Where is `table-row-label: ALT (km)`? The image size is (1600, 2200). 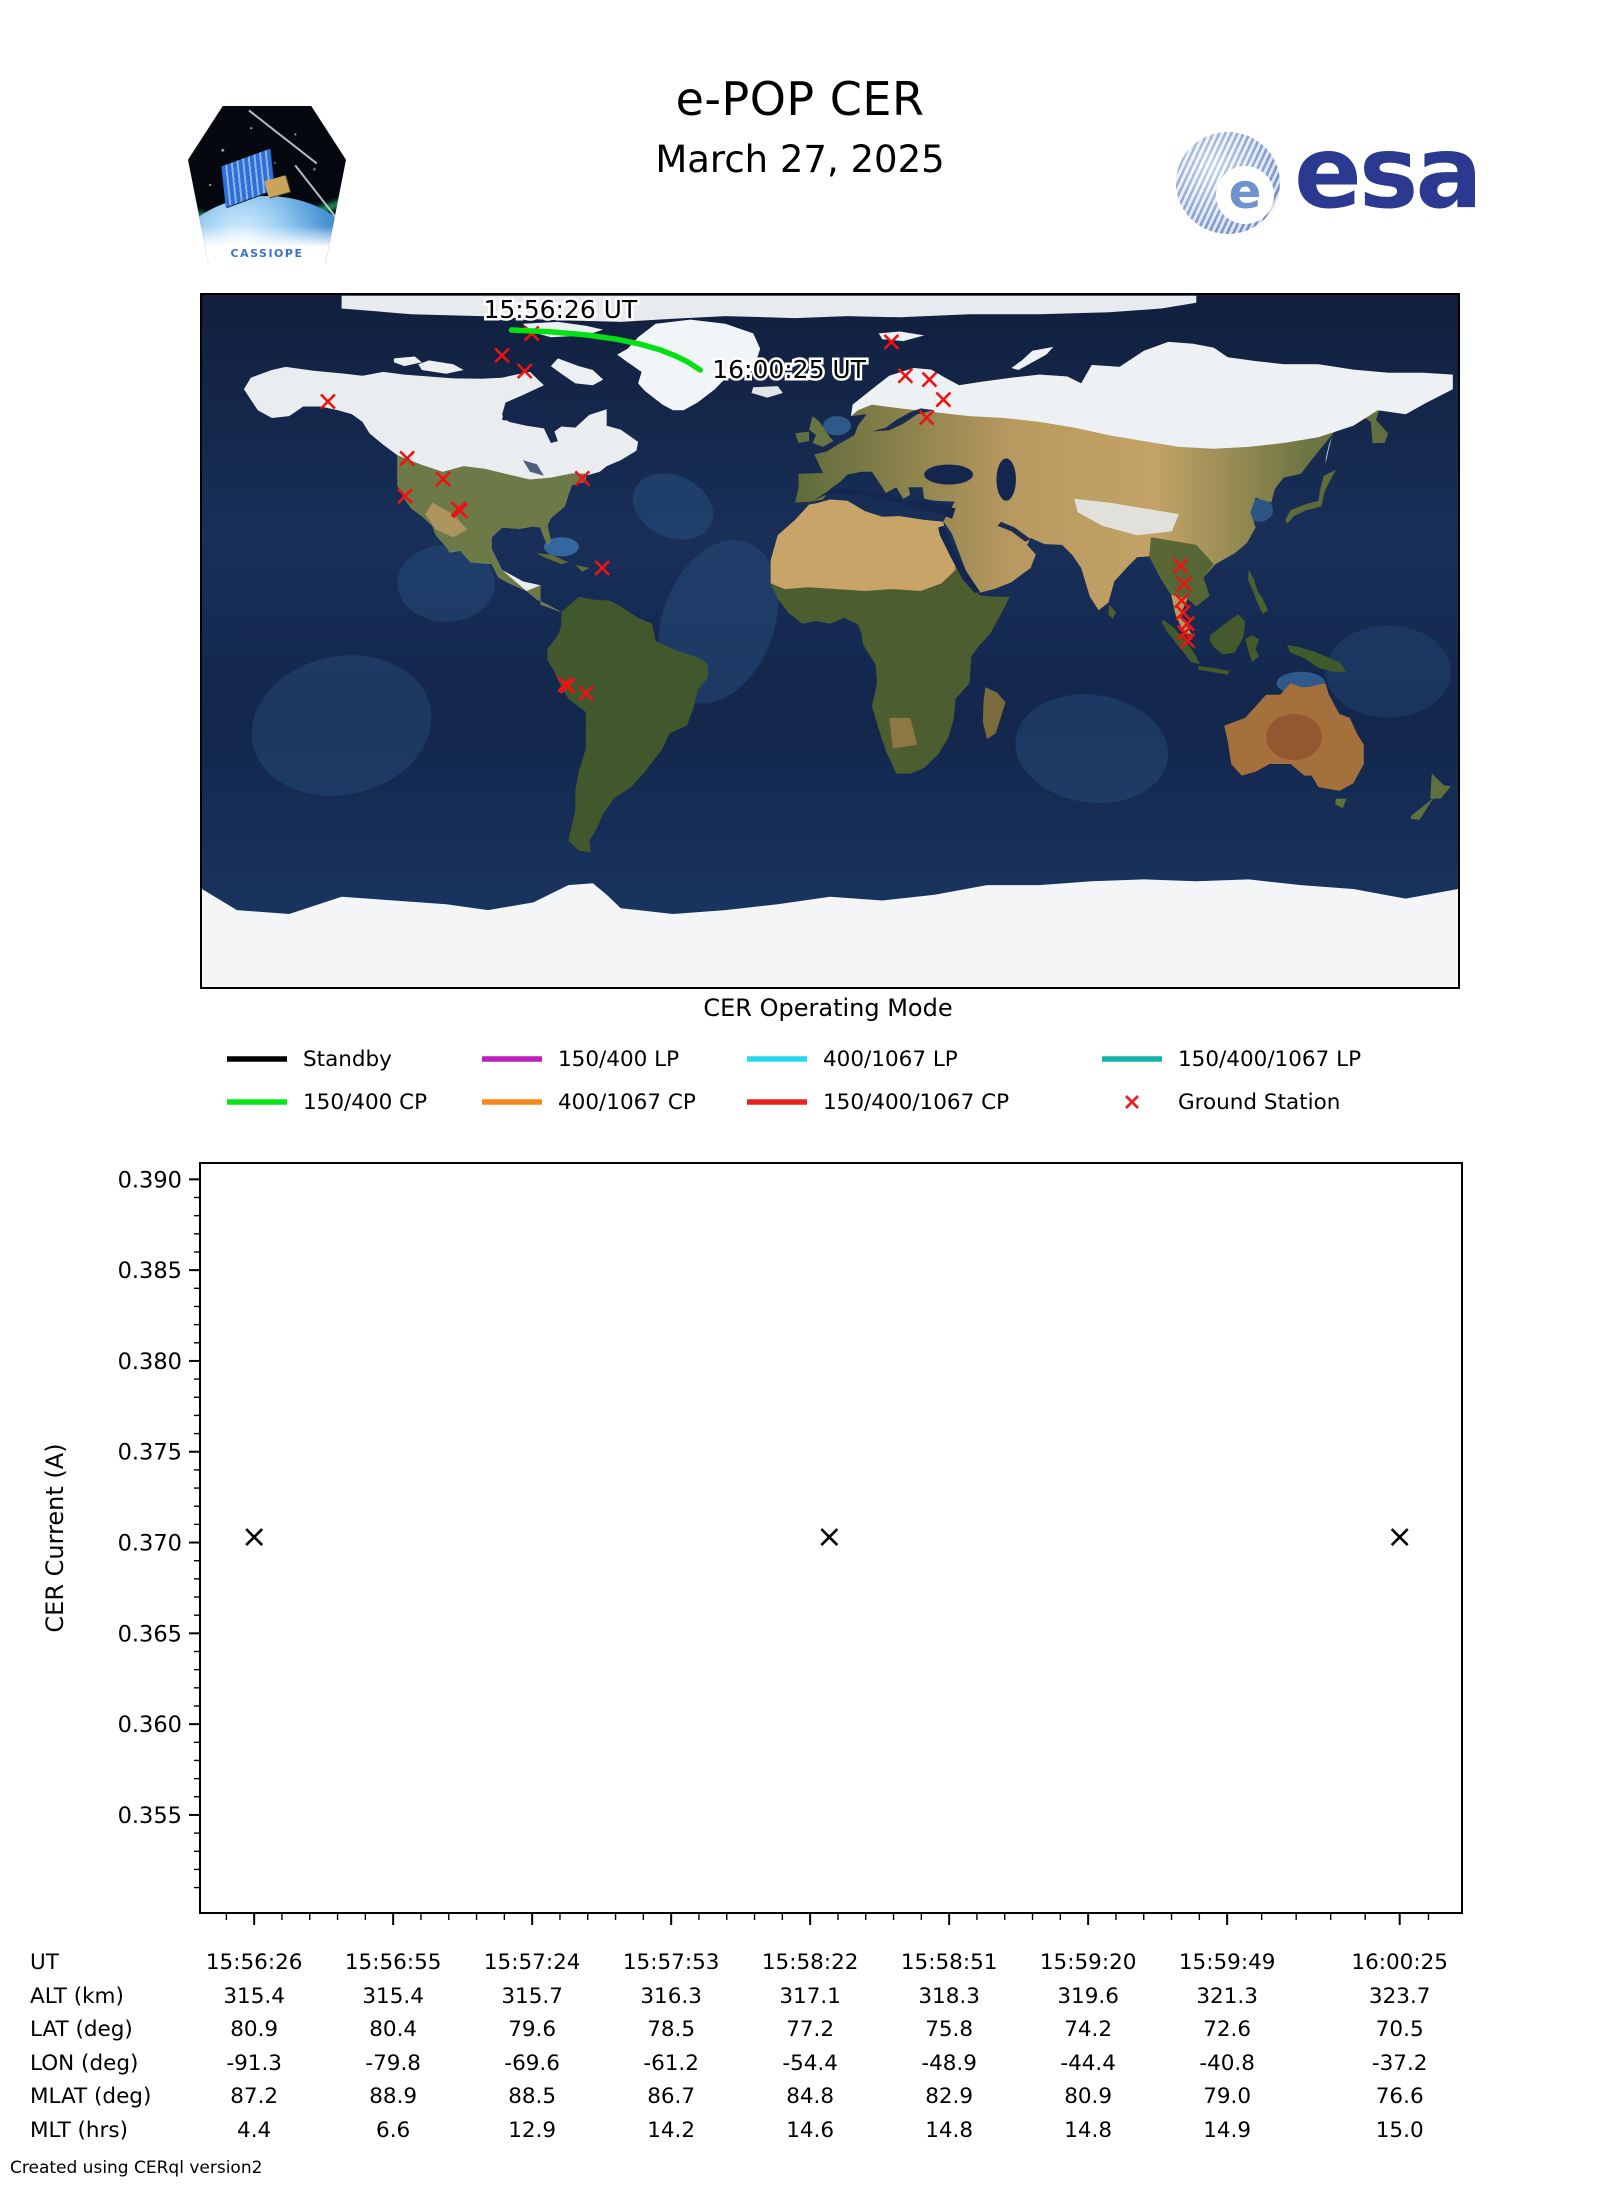
table-row-label: ALT (km) is located at coordinates (77, 1996).